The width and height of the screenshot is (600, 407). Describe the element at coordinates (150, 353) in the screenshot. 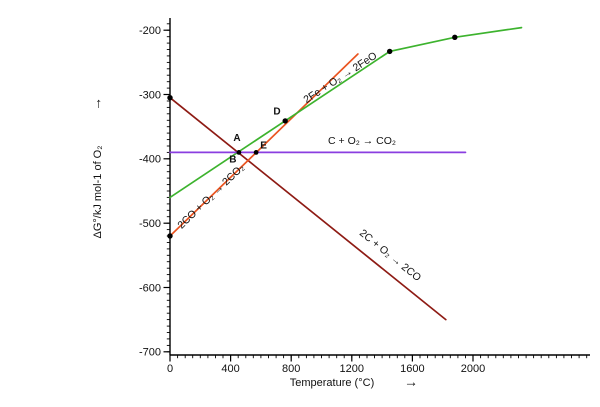

I see `y-tick-label: -700` at that location.